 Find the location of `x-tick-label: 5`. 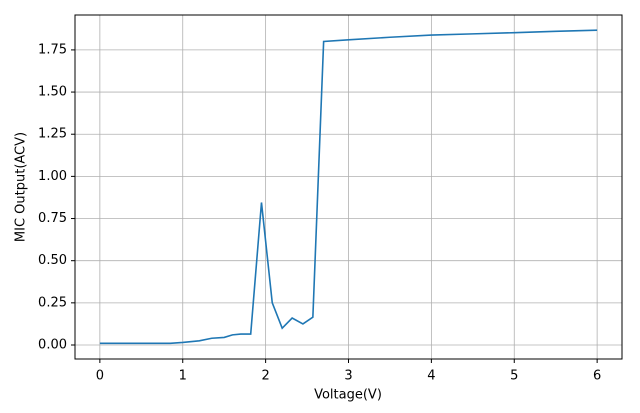

x-tick-label: 5 is located at coordinates (514, 376).